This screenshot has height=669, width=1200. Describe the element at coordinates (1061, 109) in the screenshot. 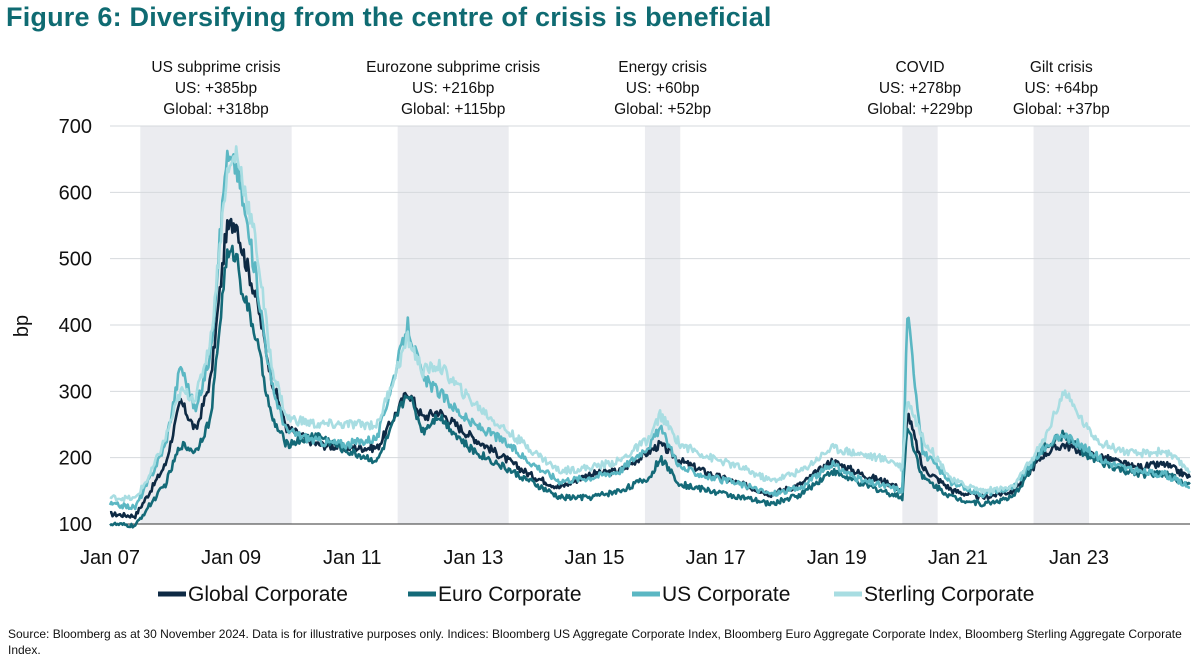

I see `crisis-annotation-line: Global: +37bp` at that location.